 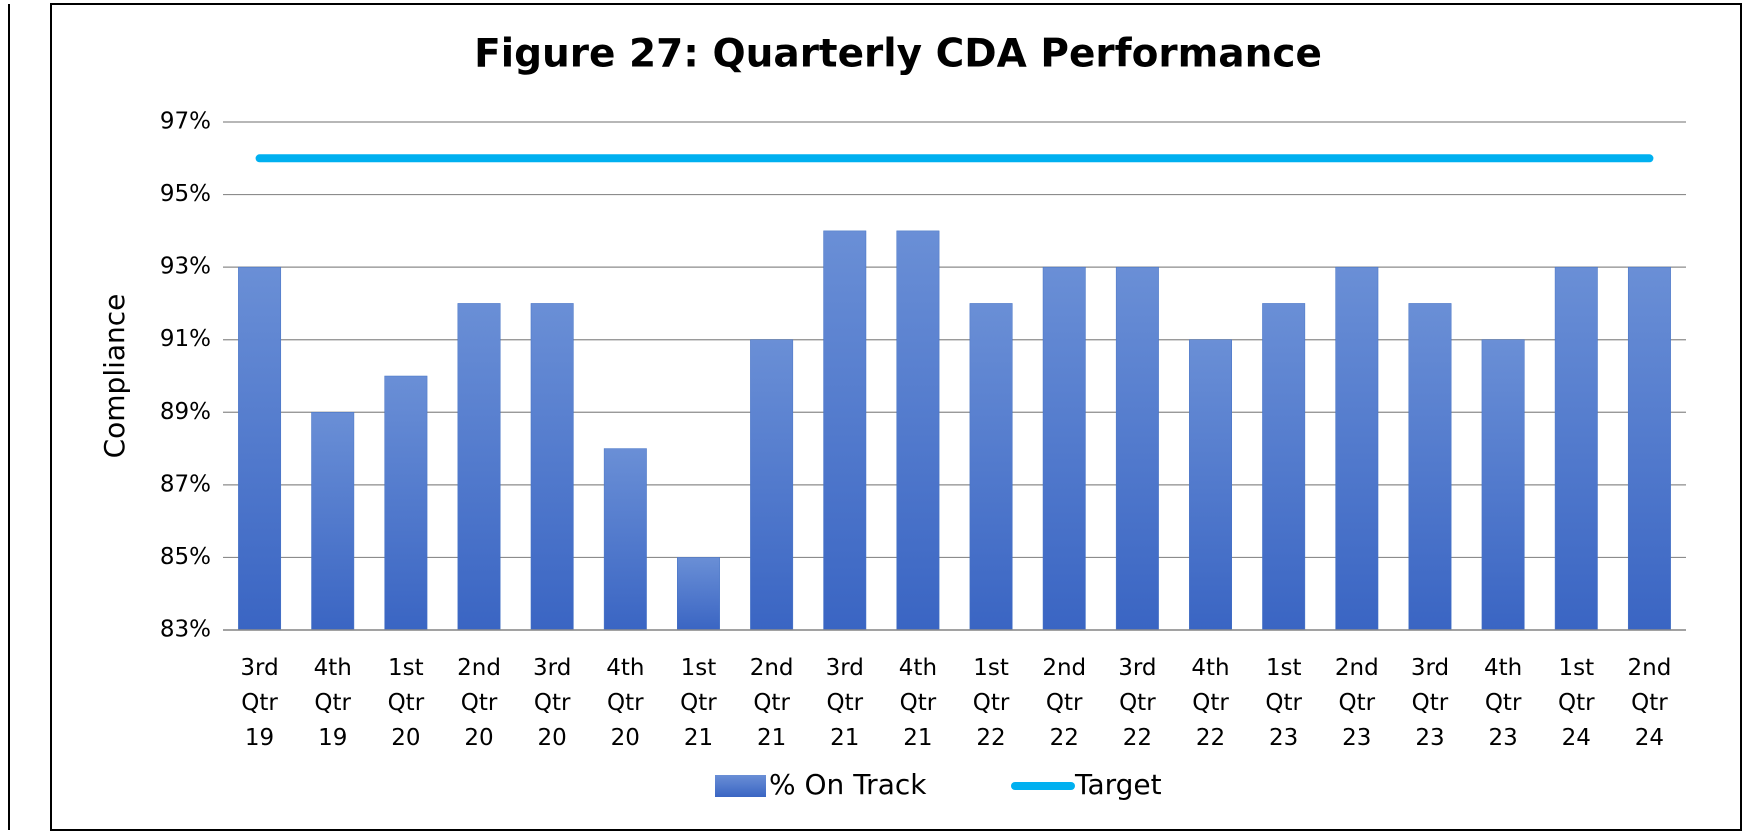 What do you see at coordinates (185, 194) in the screenshot?
I see `y-tick-label: 95%` at bounding box center [185, 194].